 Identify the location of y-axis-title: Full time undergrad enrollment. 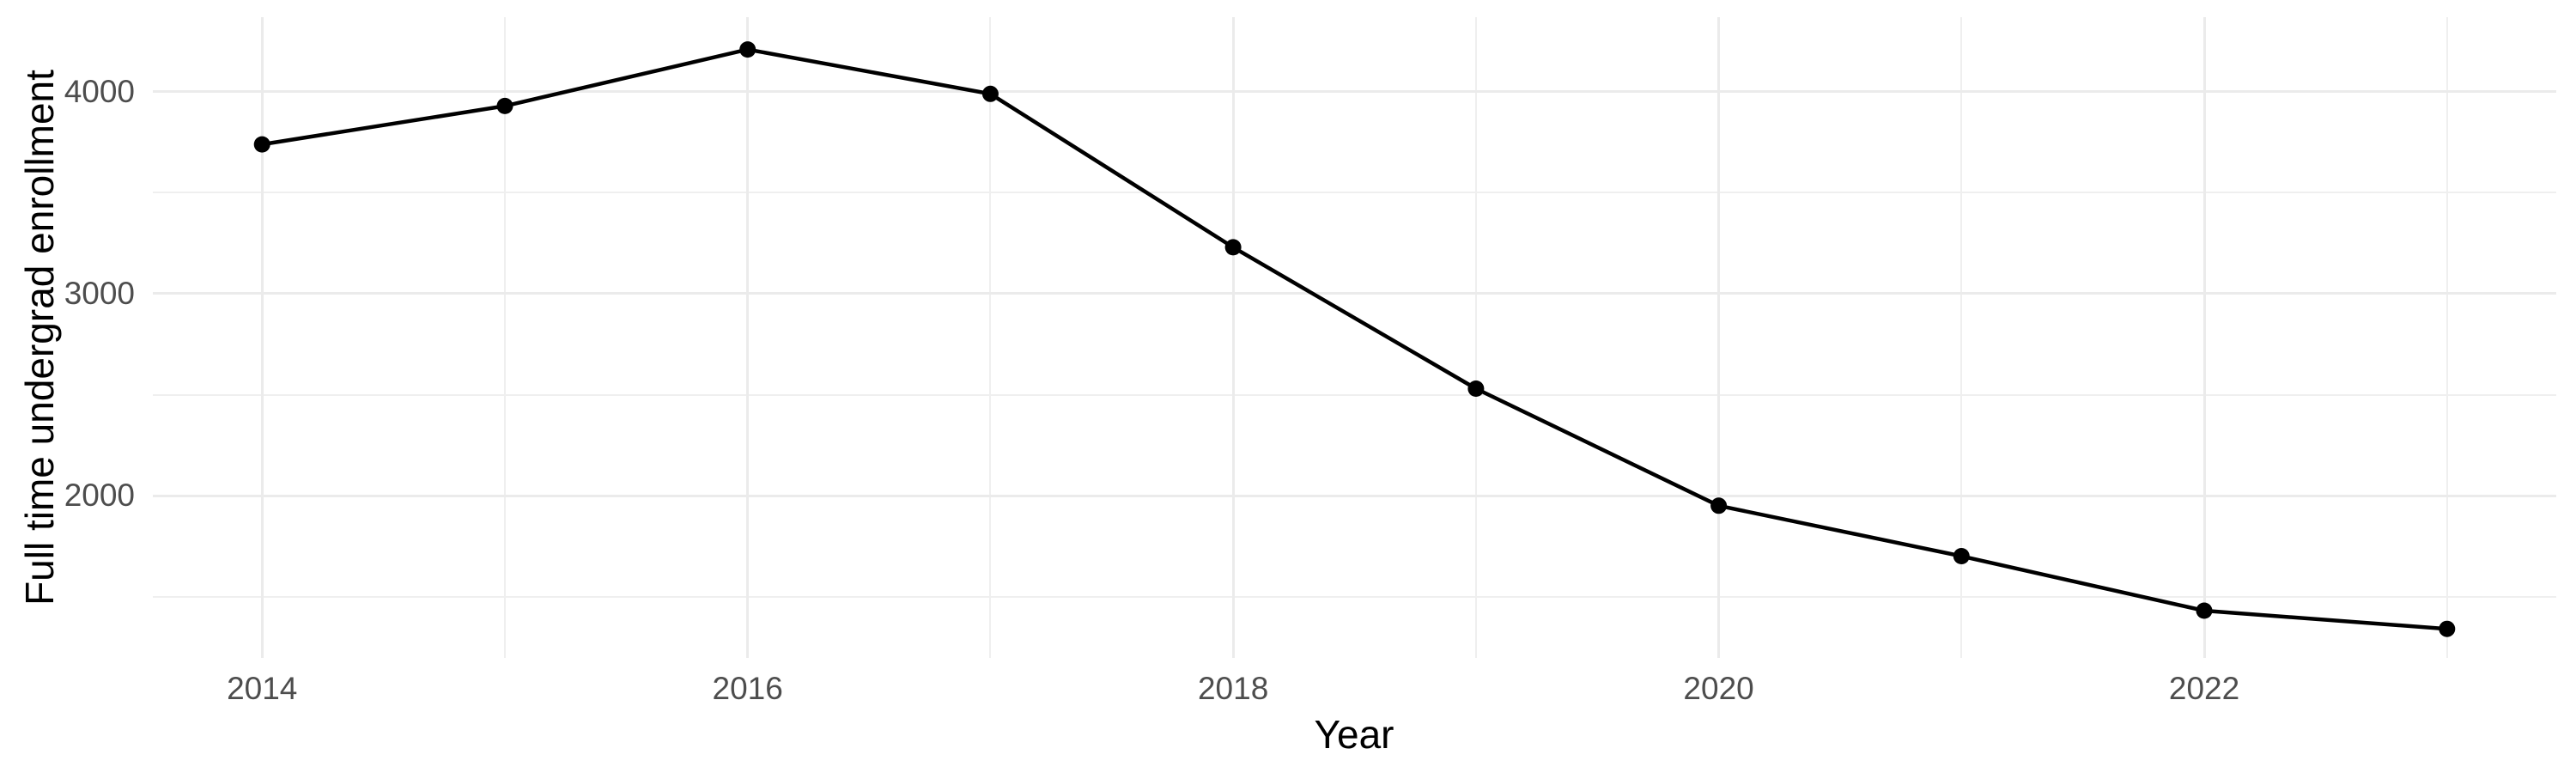
(40, 338).